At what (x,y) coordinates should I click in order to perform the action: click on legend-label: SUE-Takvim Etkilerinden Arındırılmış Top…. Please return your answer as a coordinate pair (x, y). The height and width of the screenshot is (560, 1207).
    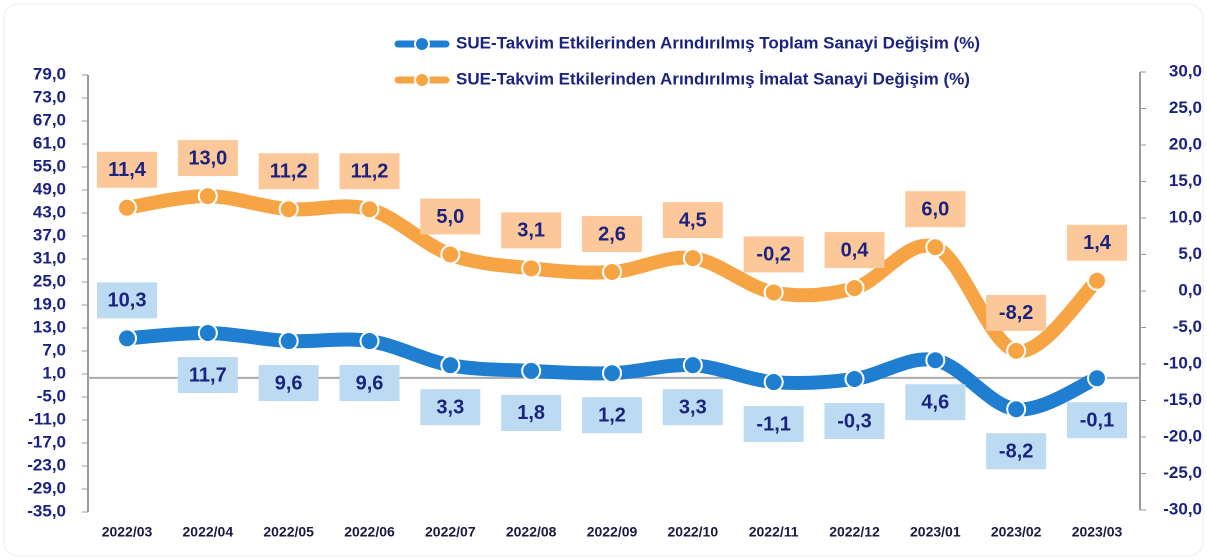
    Looking at the image, I should click on (718, 42).